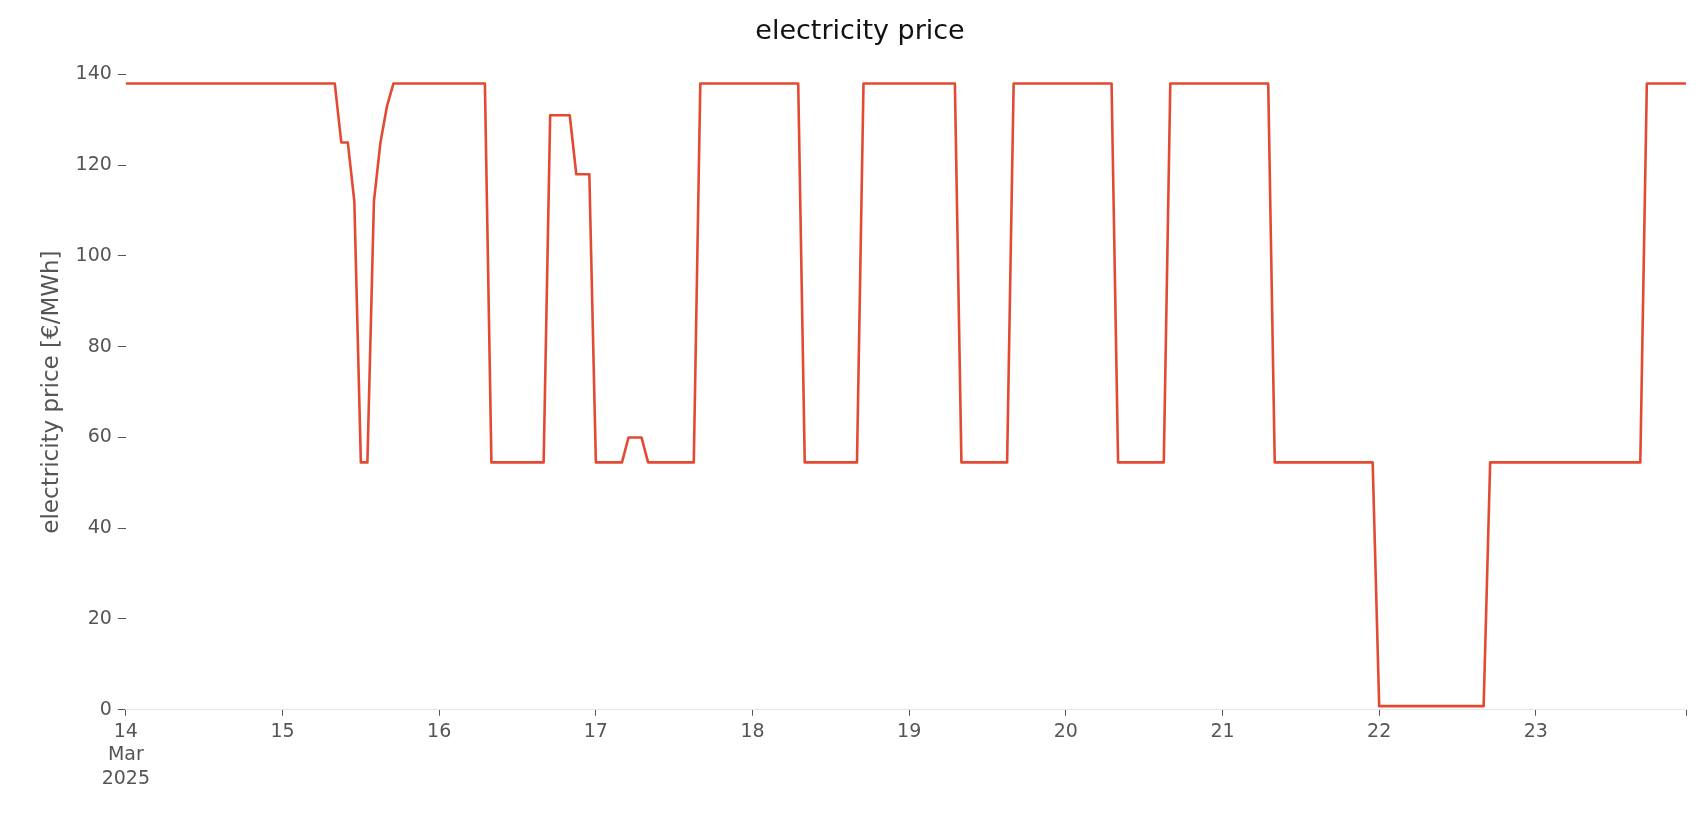  Describe the element at coordinates (99, 526) in the screenshot. I see `y-tick-label: 40` at that location.